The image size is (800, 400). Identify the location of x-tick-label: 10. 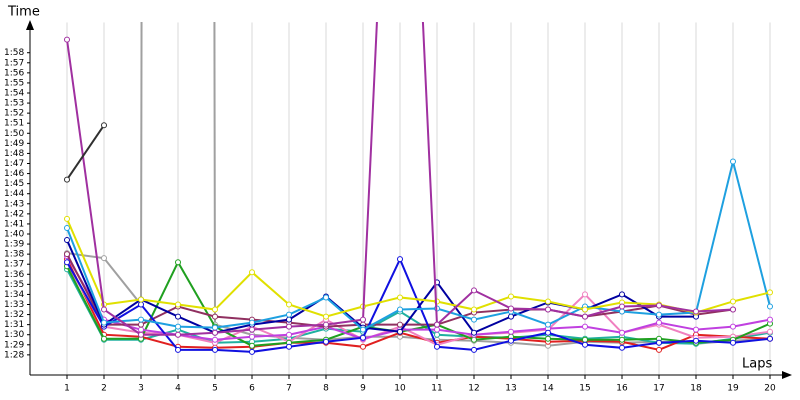
(400, 389).